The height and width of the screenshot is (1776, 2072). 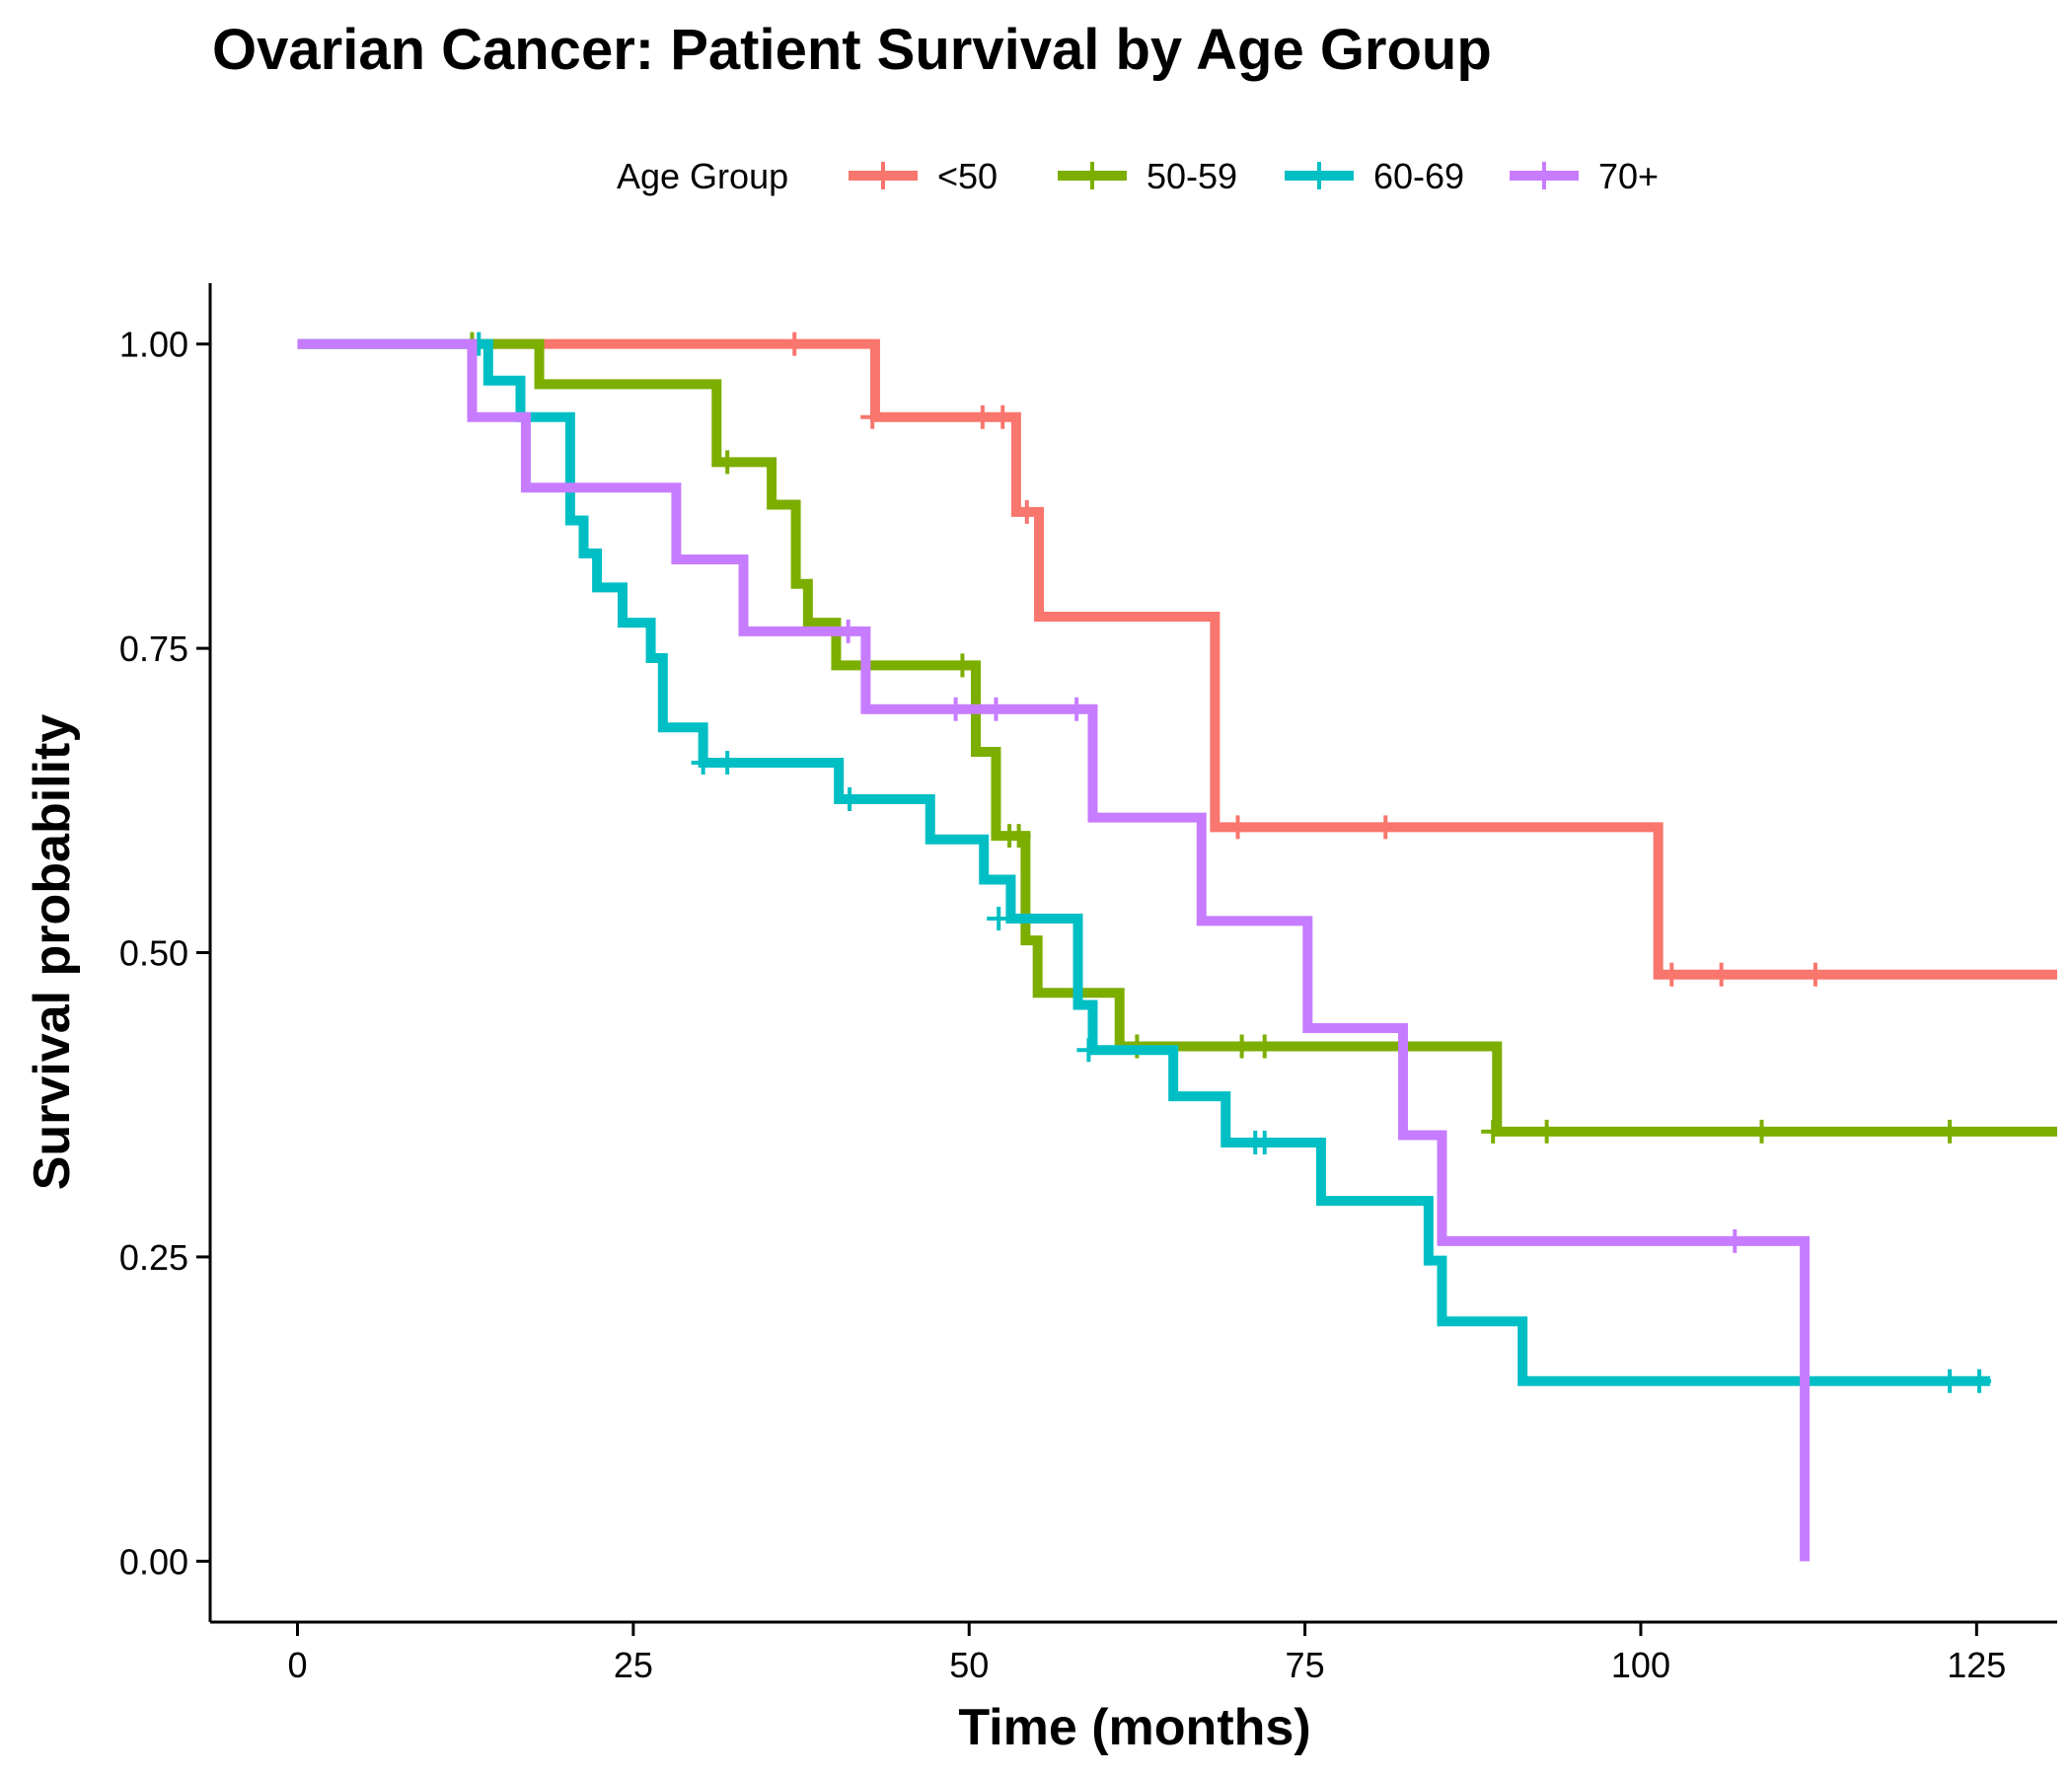 I want to click on legend-title: Age Group, so click(x=703, y=176).